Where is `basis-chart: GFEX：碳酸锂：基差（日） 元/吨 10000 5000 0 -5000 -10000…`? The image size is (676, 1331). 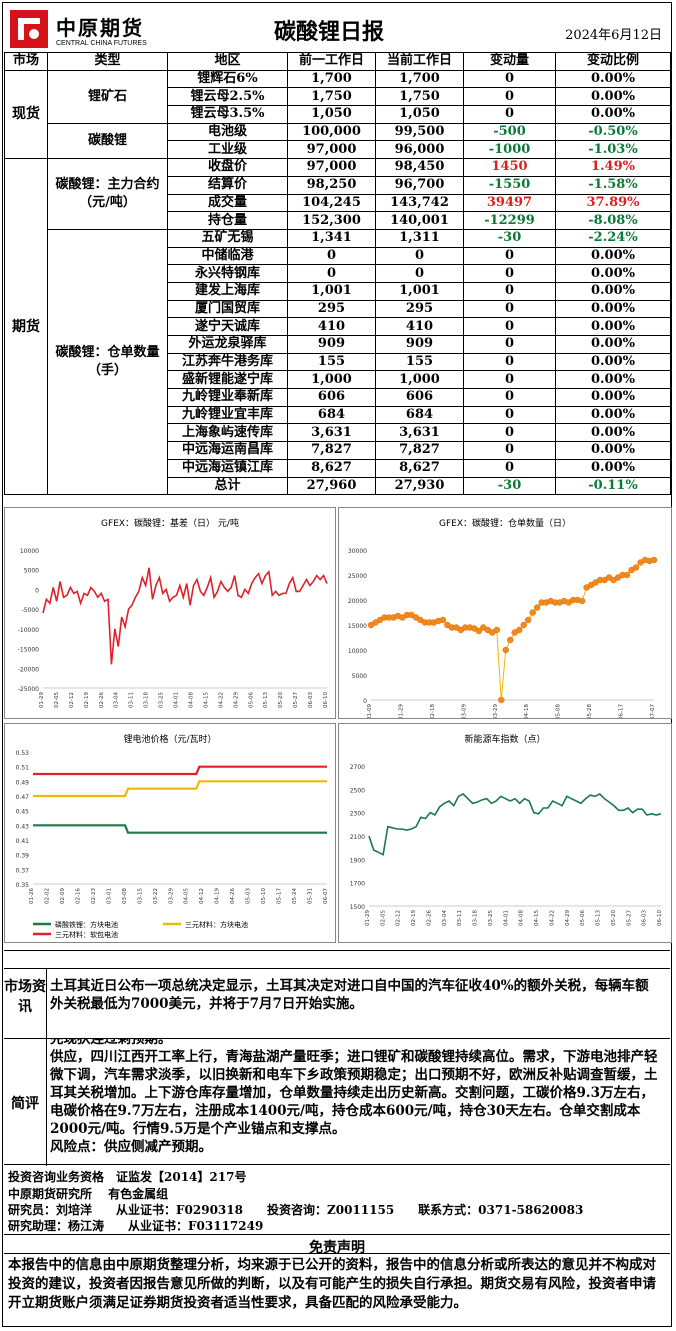
basis-chart: GFEX：碳酸锂：基差（日） 元/吨 10000 5000 0 -5000 -10000… is located at coordinates (170, 613).